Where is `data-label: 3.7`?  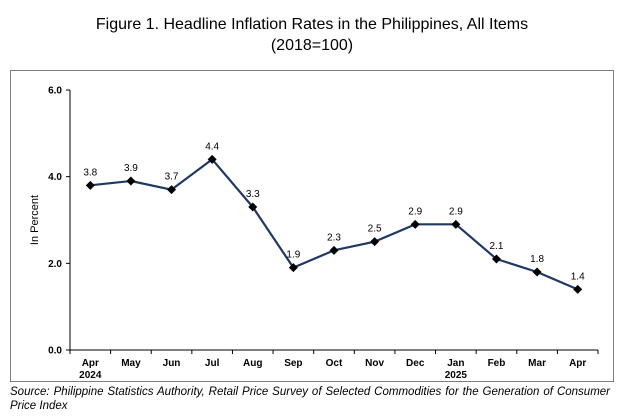 data-label: 3.7 is located at coordinates (172, 177).